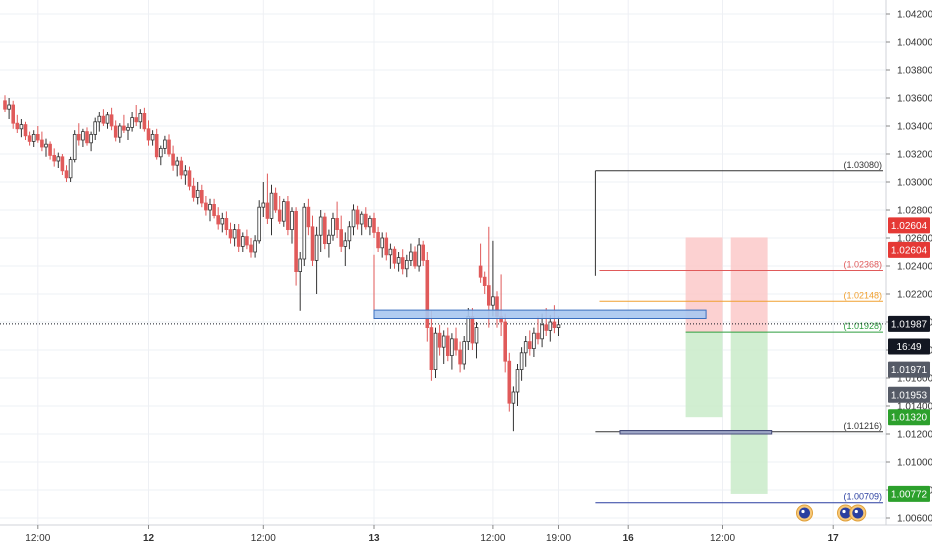 This screenshot has height=550, width=932. I want to click on support-zone, so click(696, 432).